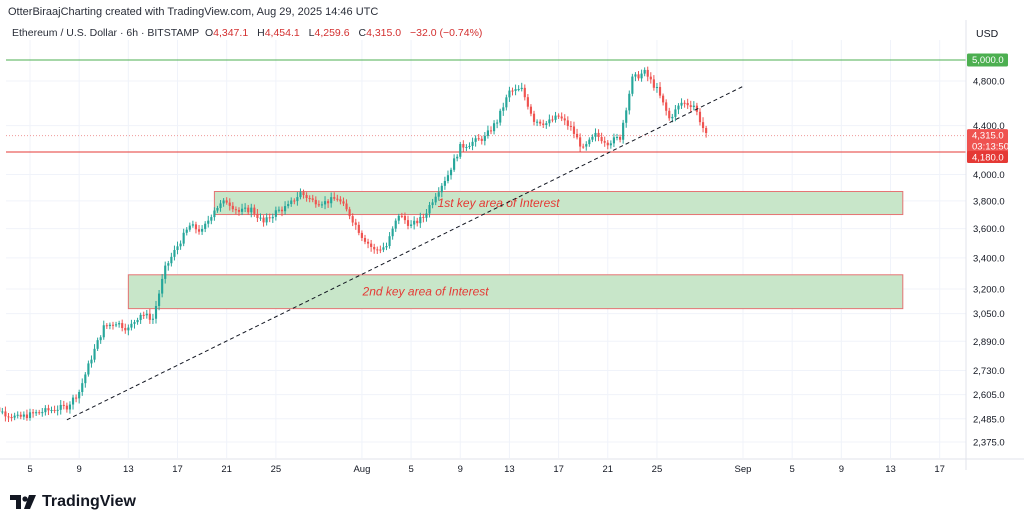 The width and height of the screenshot is (1024, 525). I want to click on support-badge-text: 4,180.0, so click(988, 157).